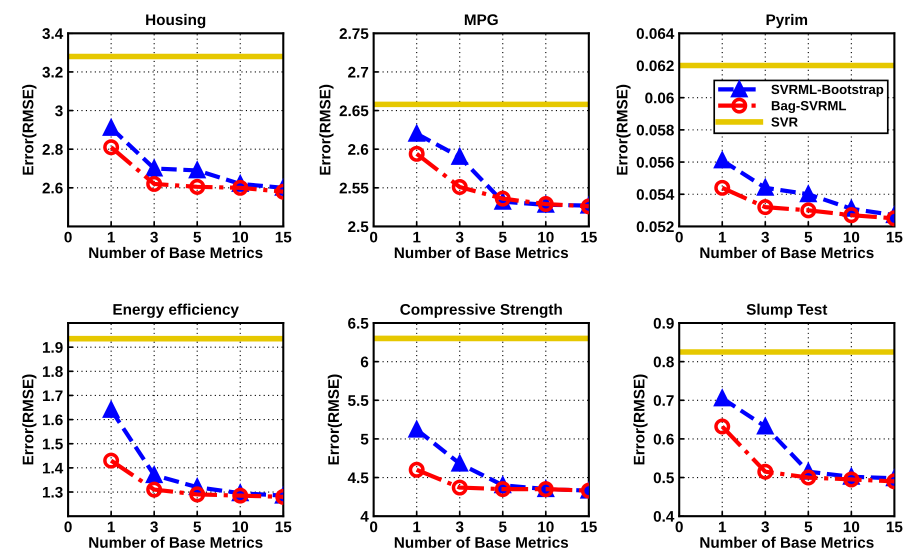  I want to click on y-tick-label: 2.65, so click(354, 110).